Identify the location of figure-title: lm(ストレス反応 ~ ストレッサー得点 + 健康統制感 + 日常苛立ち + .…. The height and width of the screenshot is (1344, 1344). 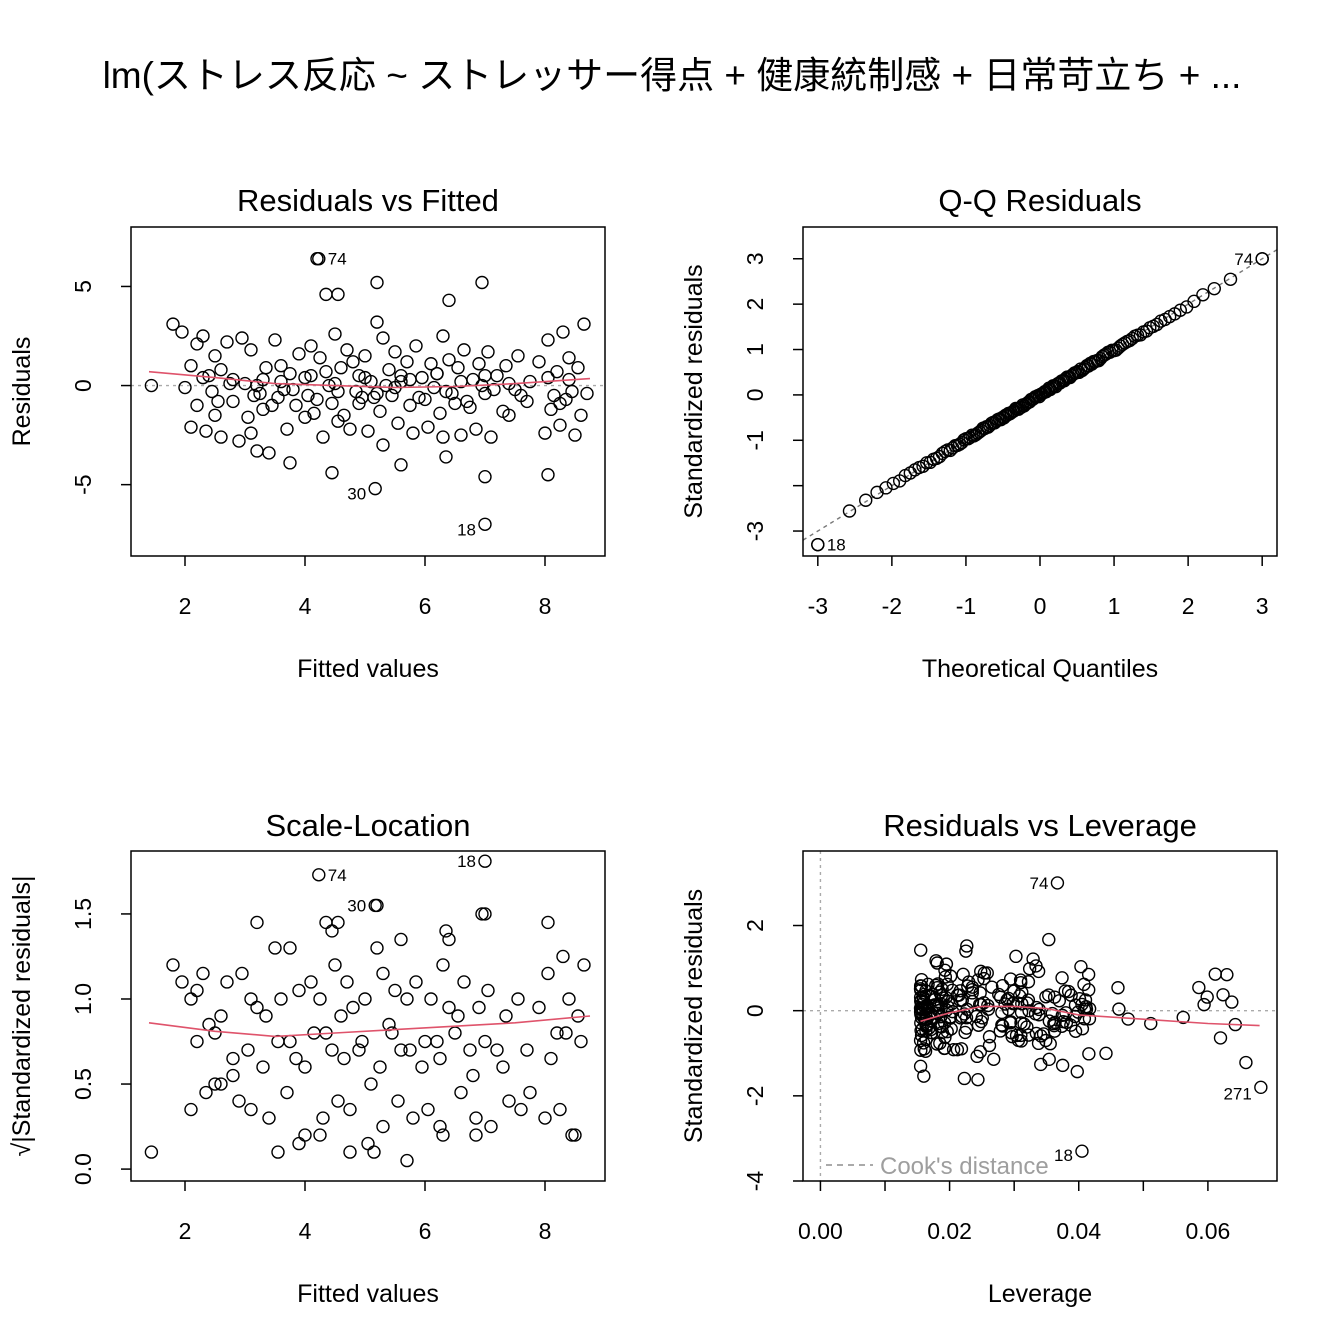
(672, 75).